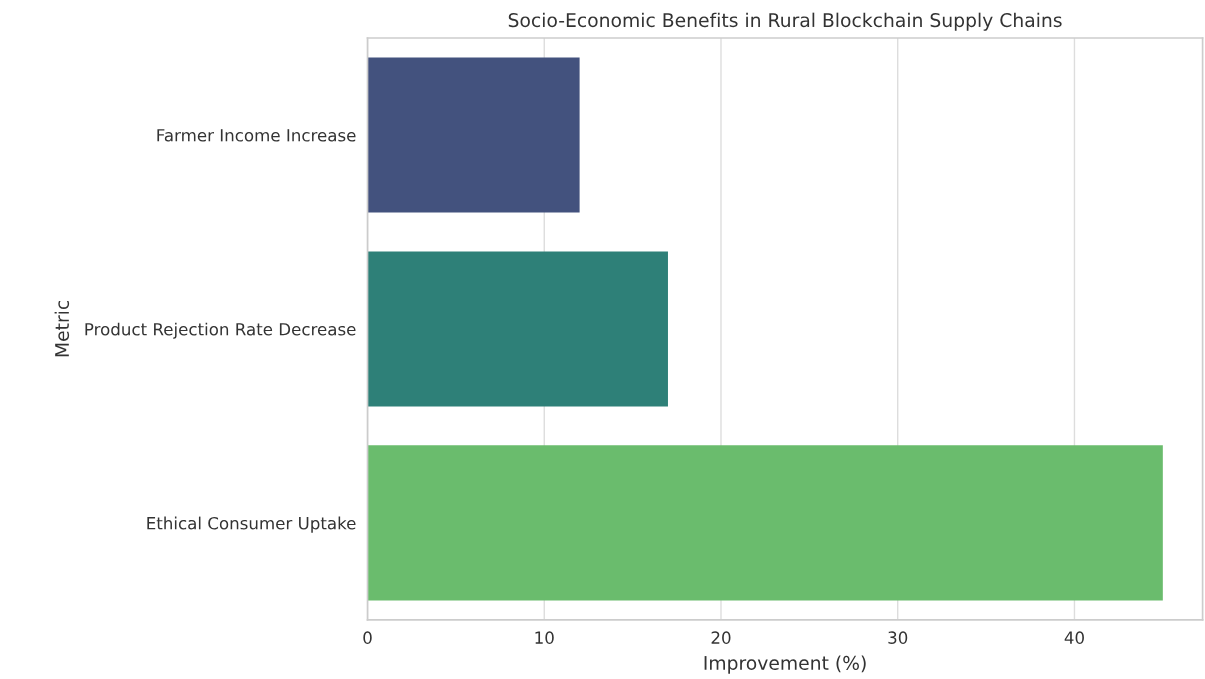 Image resolution: width=1205 pixels, height=679 pixels. What do you see at coordinates (62, 328) in the screenshot?
I see `y-axis-title: Metric` at bounding box center [62, 328].